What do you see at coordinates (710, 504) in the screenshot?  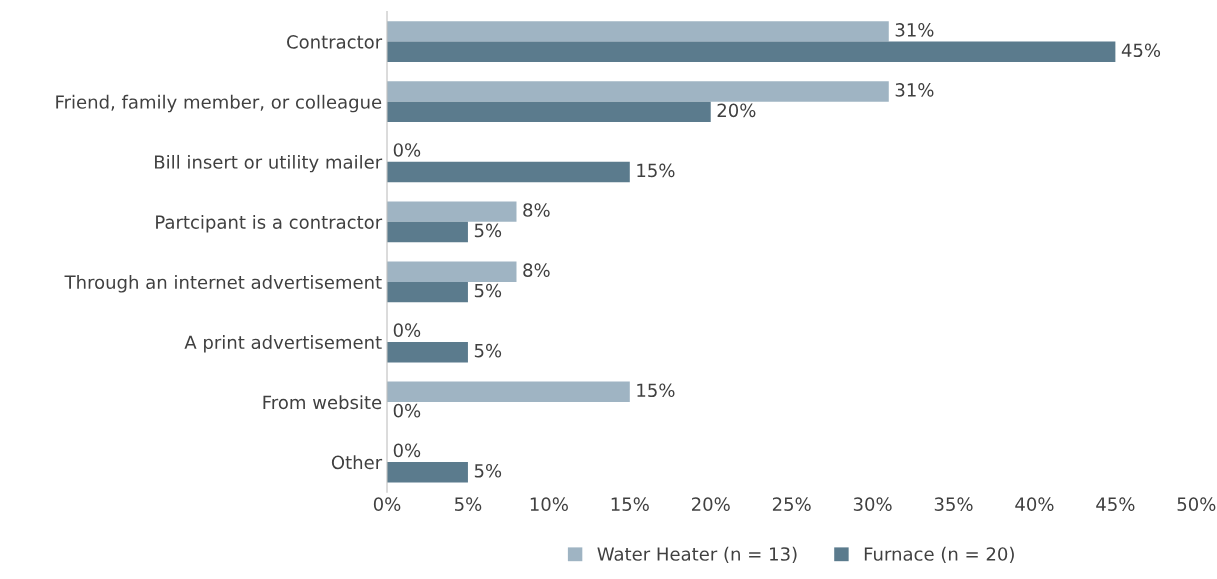 I see `x-tick-label: 20%` at bounding box center [710, 504].